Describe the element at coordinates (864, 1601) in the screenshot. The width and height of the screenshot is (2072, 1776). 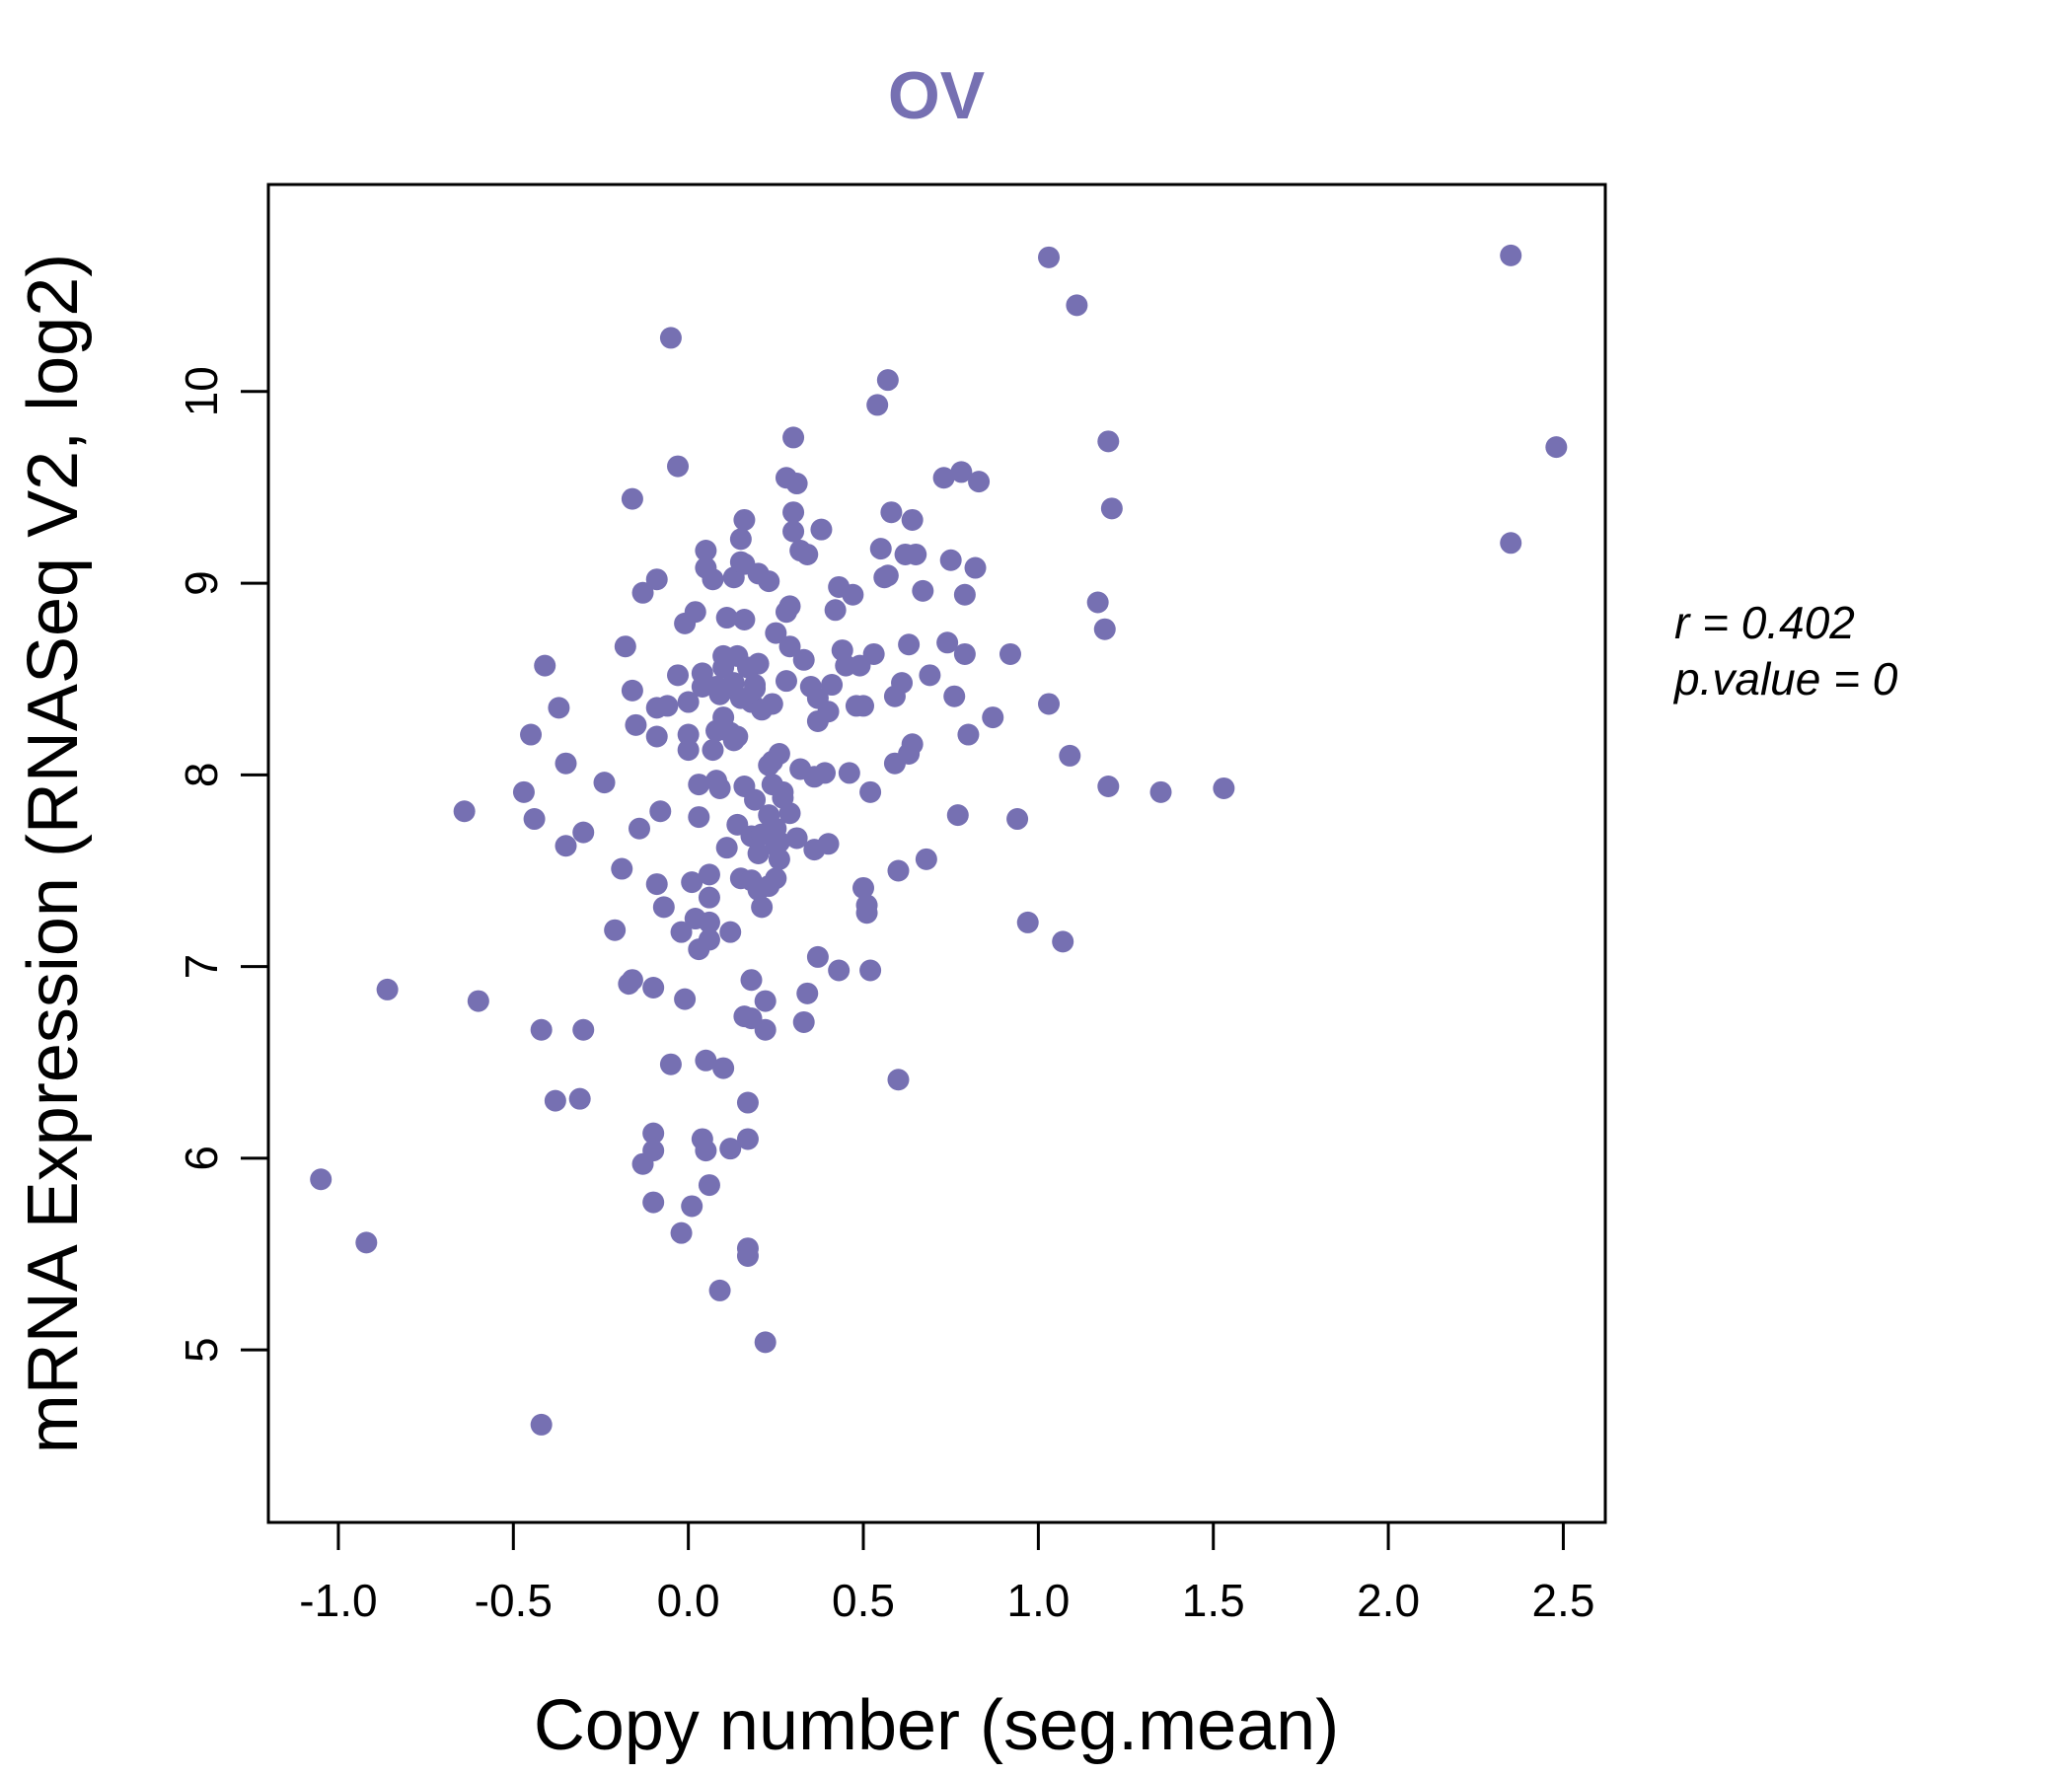
I see `x-tick-label: 0.5` at that location.